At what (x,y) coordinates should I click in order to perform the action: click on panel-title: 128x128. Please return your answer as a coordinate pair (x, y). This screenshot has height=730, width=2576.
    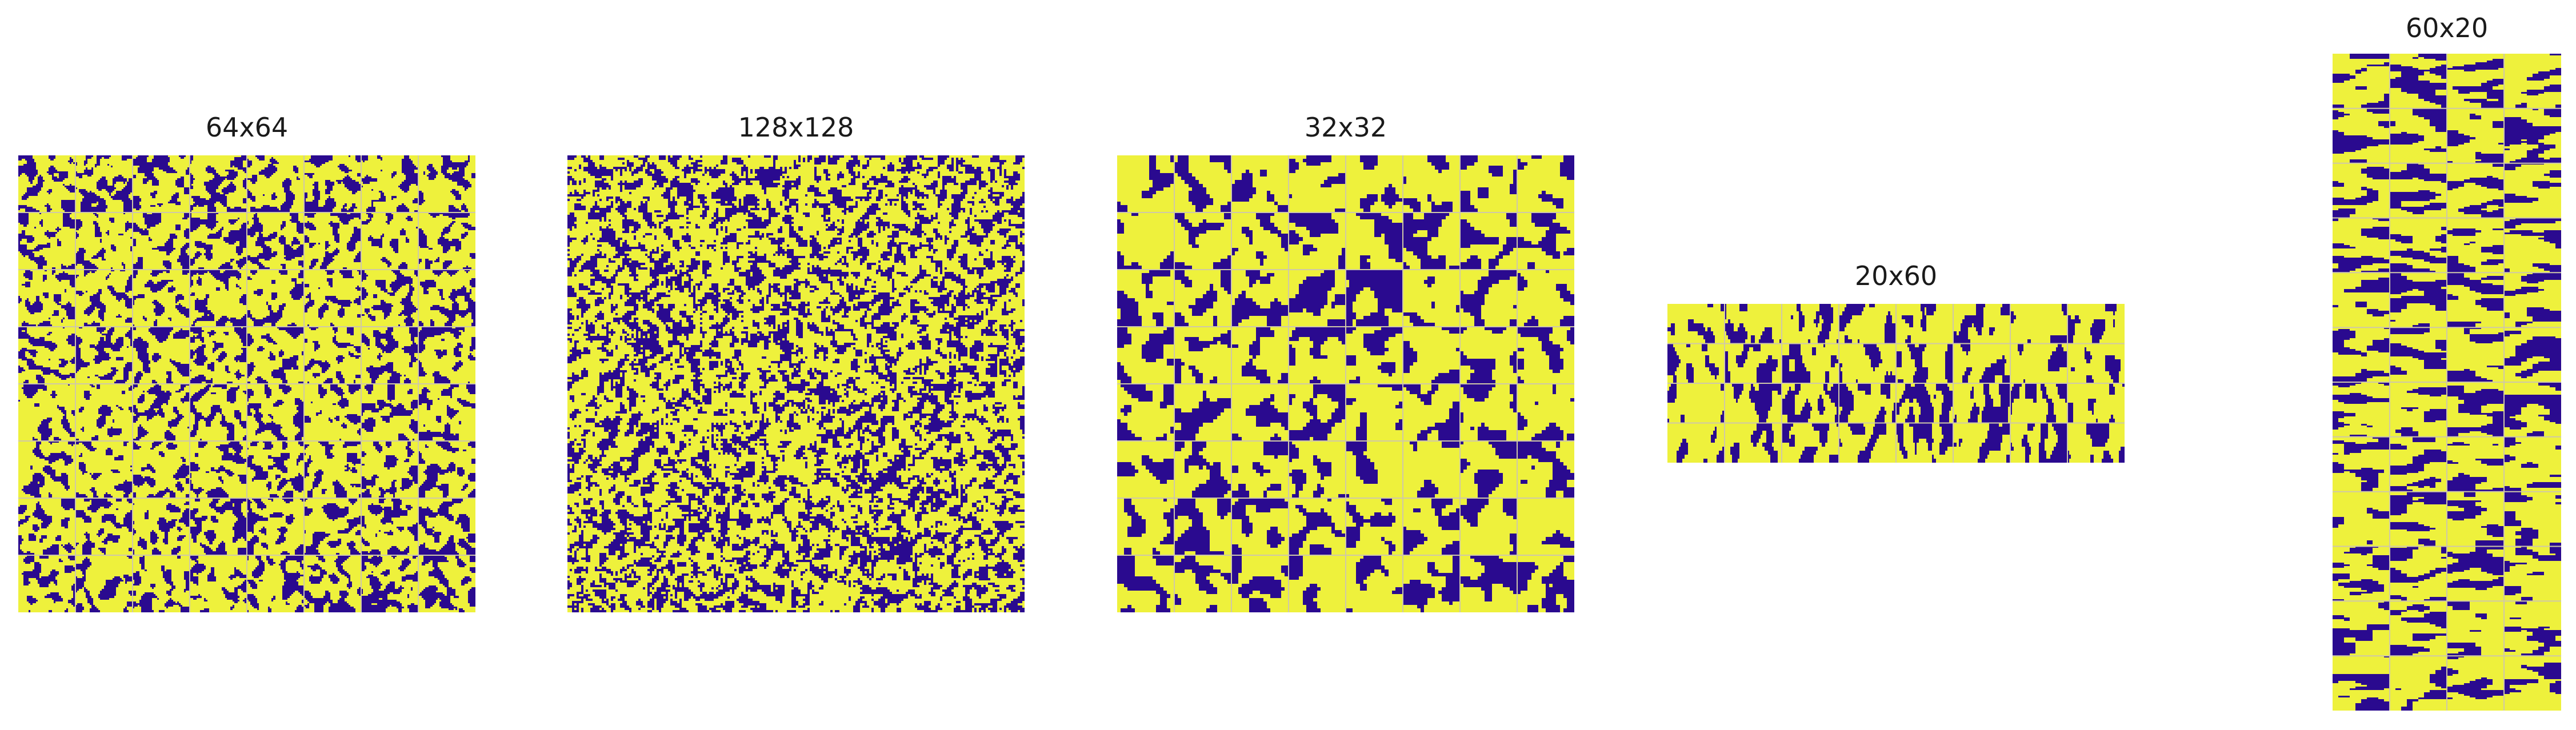
    Looking at the image, I should click on (796, 128).